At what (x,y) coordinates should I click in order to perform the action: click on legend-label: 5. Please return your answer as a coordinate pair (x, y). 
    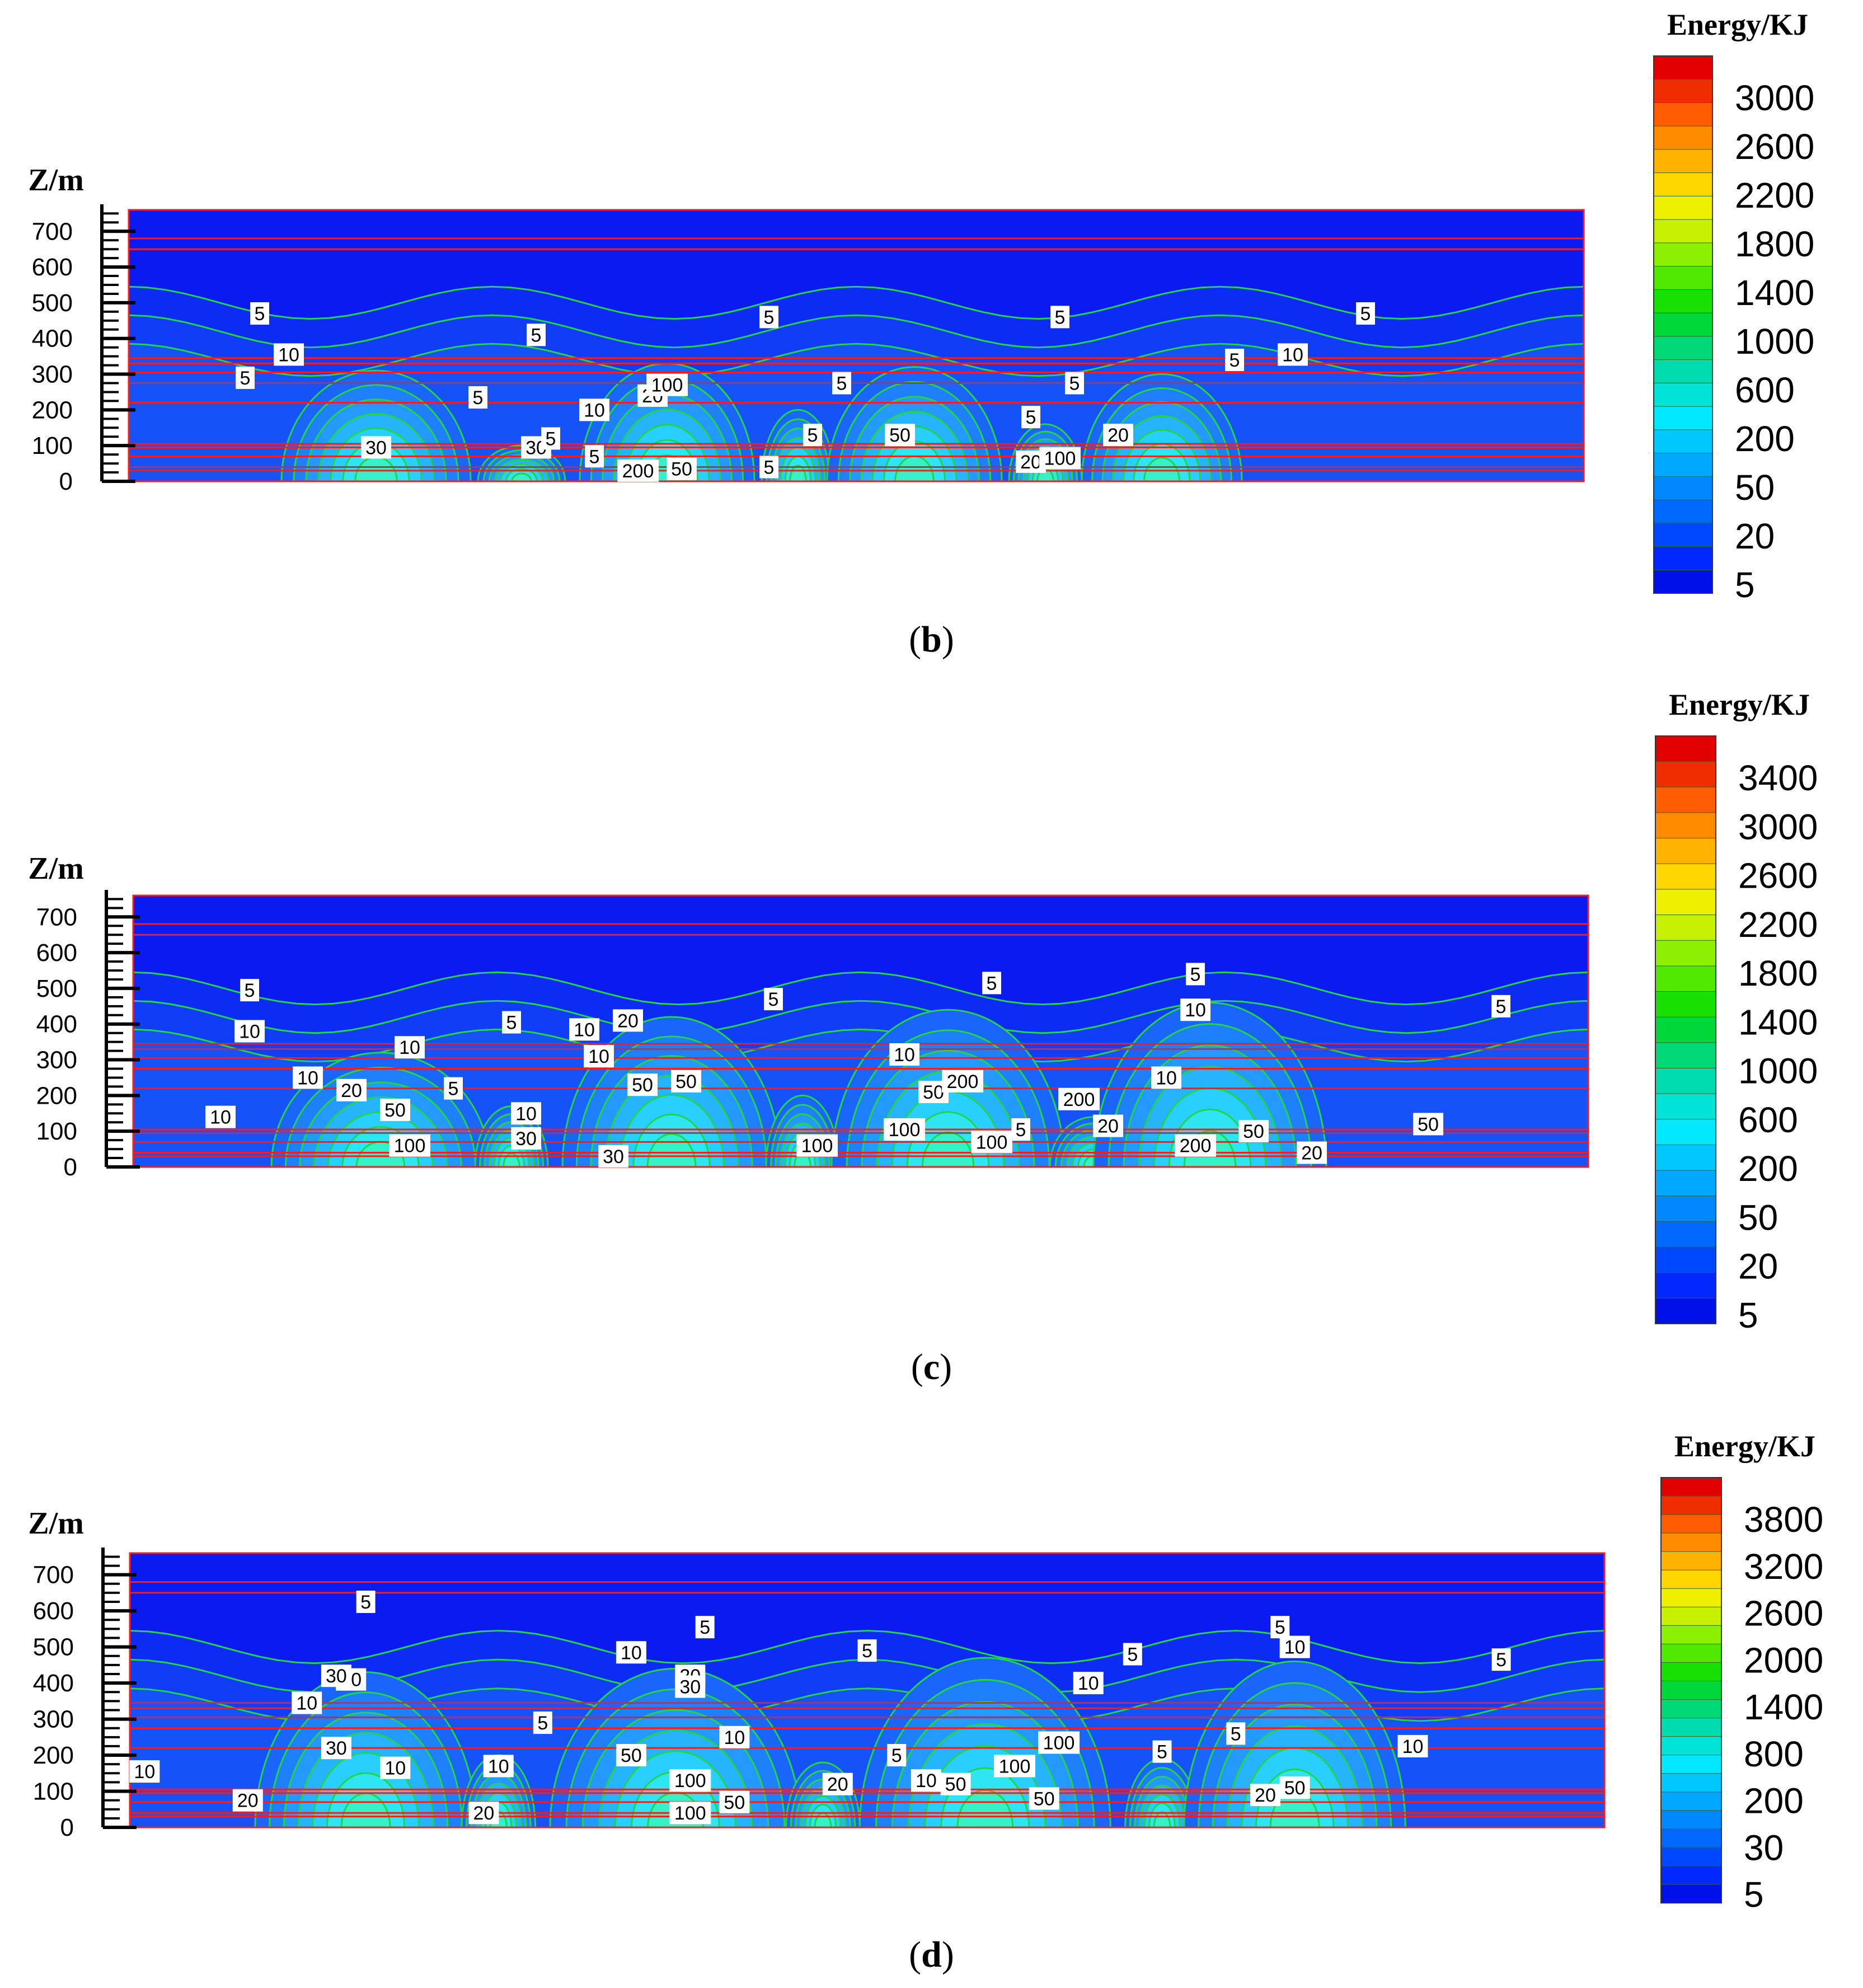
    Looking at the image, I should click on (1745, 585).